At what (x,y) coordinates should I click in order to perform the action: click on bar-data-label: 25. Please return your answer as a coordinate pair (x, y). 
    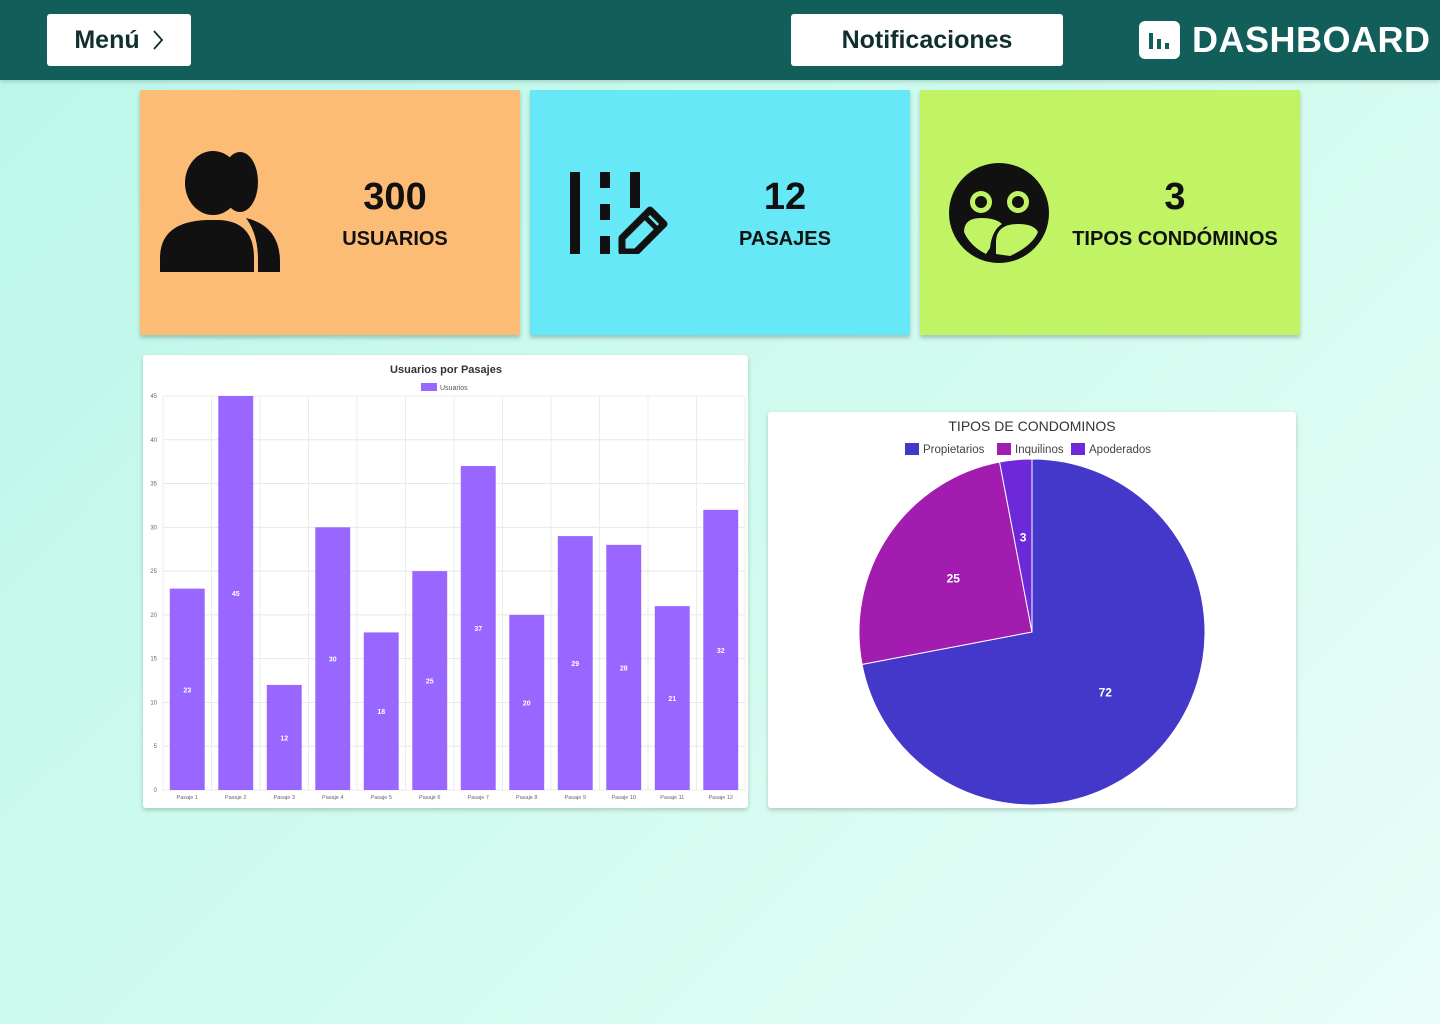
    Looking at the image, I should click on (430, 682).